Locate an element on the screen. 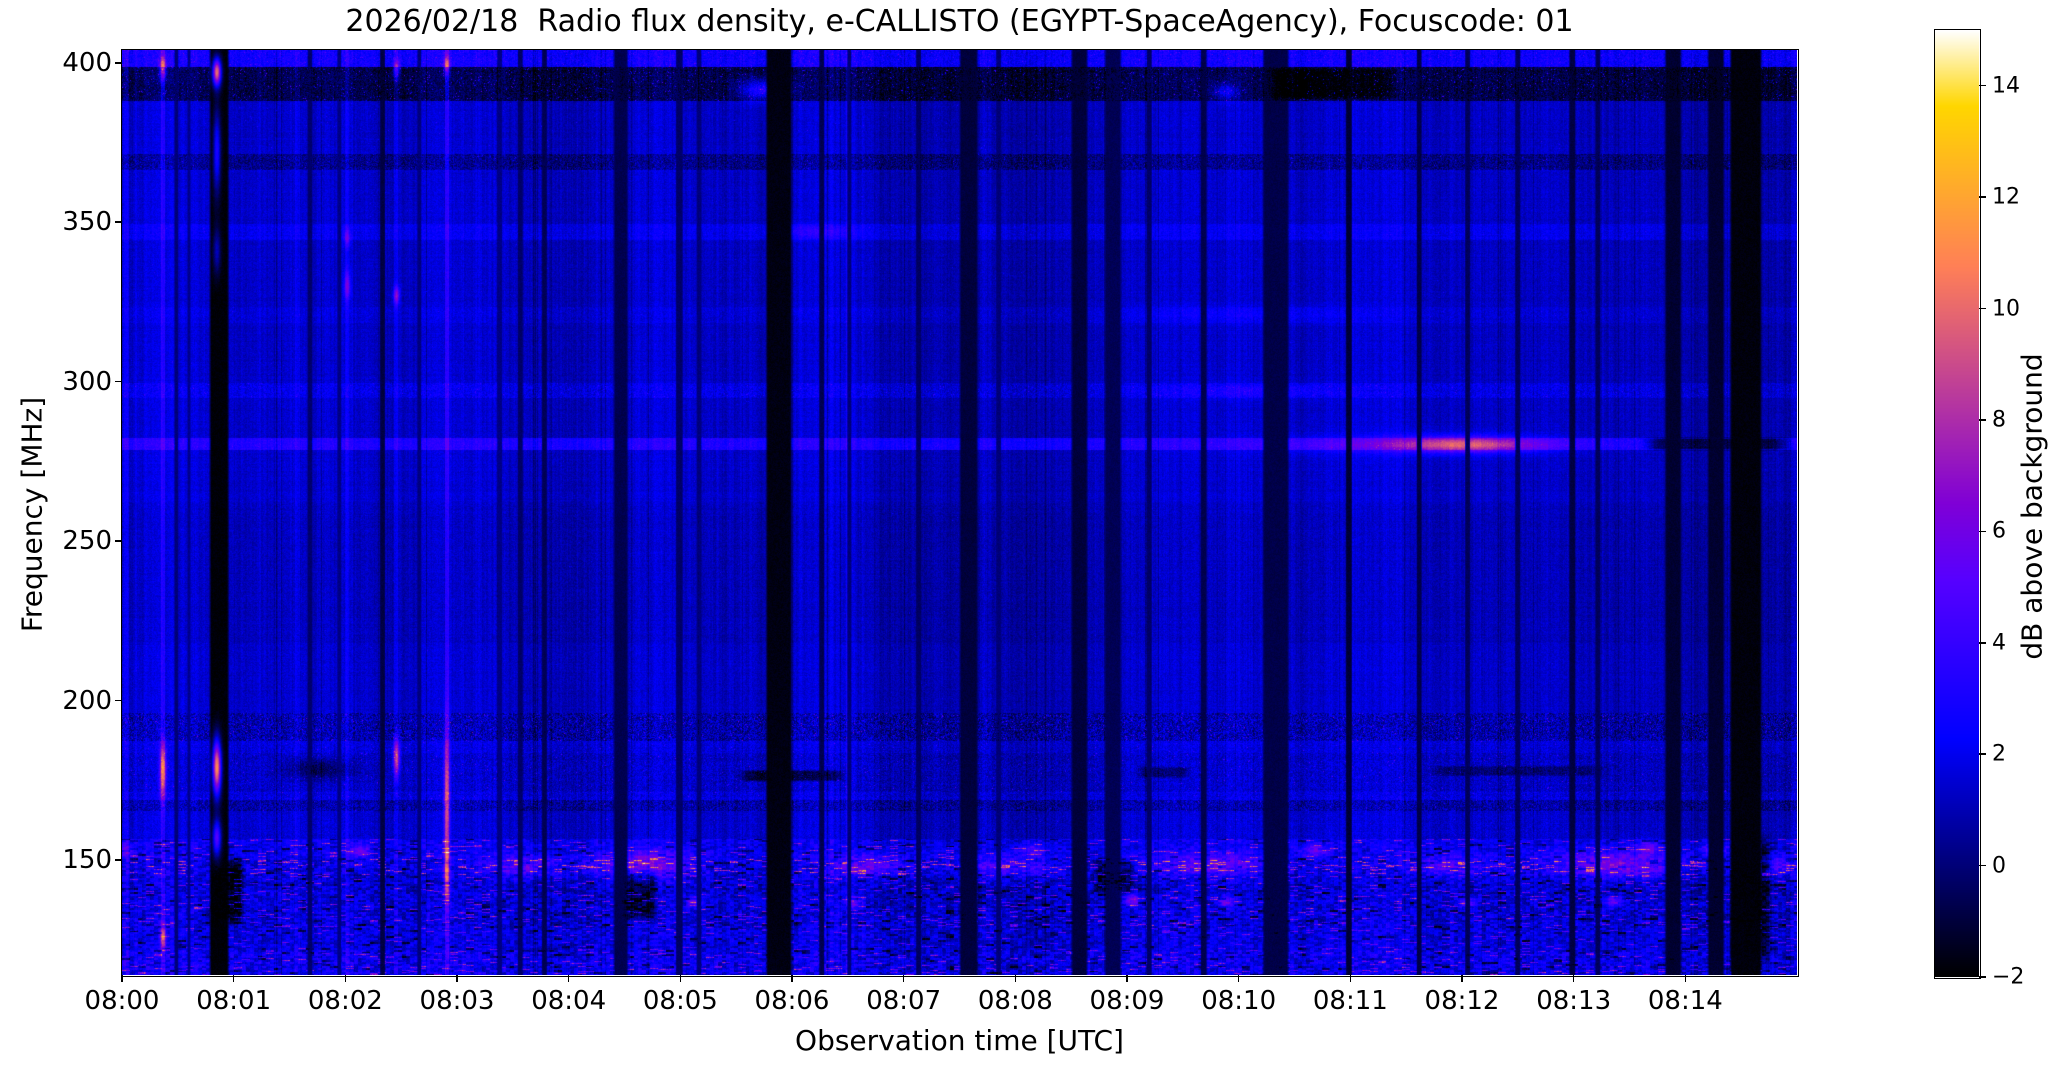  y-tick-label: 200 is located at coordinates (87, 700).